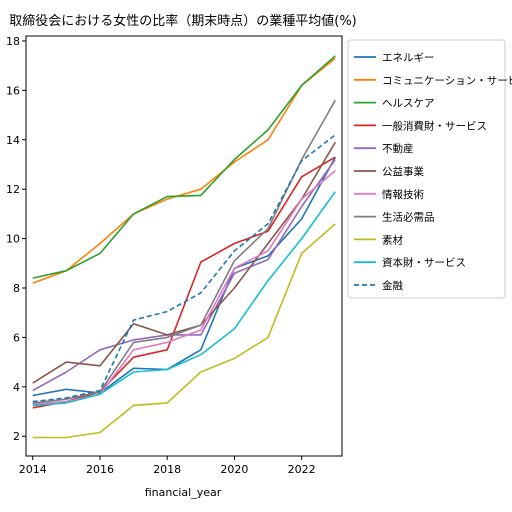 This screenshot has width=512, height=512. What do you see at coordinates (16, 337) in the screenshot?
I see `y-tick-label: 6` at bounding box center [16, 337].